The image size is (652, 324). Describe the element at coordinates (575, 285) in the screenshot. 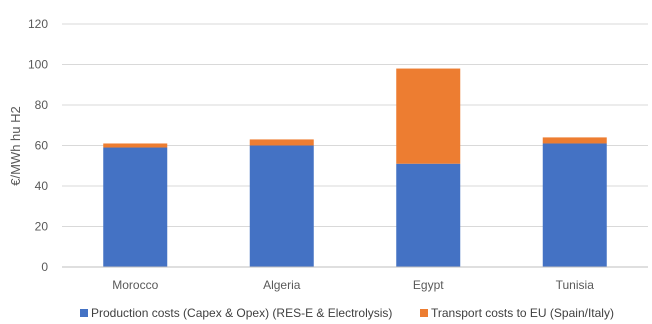

I see `x-tick-label: Tunisia` at that location.